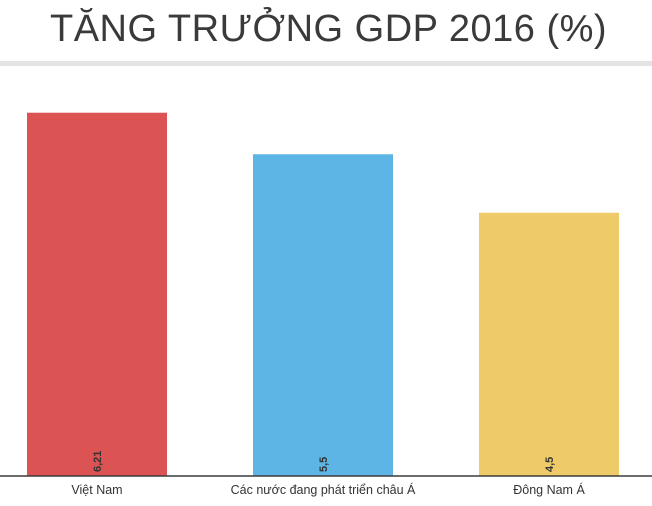 The width and height of the screenshot is (652, 506). I want to click on category-label-1: Việt Nam, so click(96, 490).